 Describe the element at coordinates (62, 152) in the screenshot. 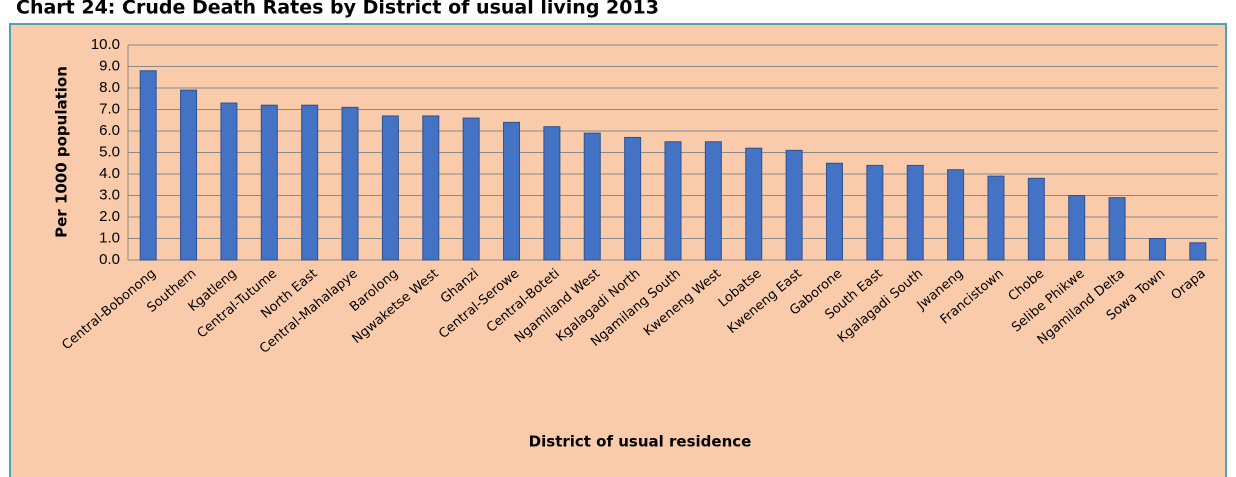

I see `y-axis-title: Per 1000 population` at that location.